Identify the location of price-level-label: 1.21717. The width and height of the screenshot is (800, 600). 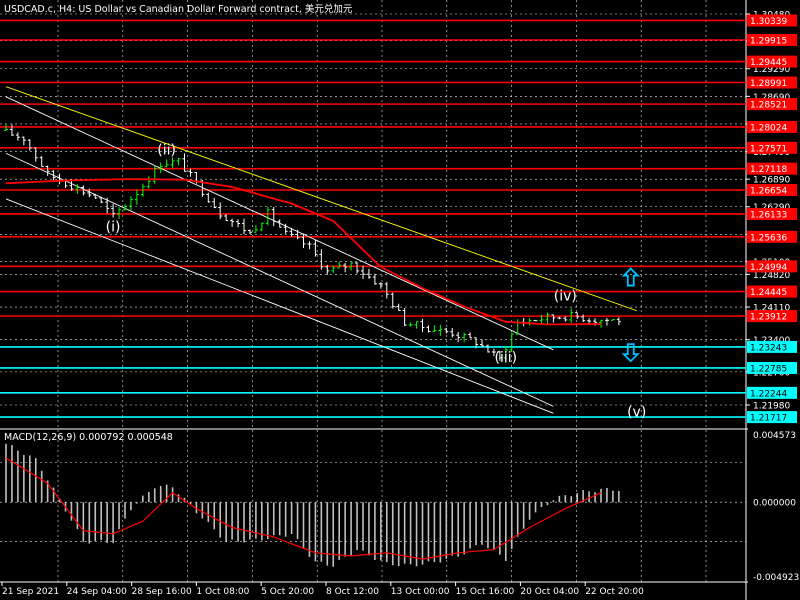
(768, 419).